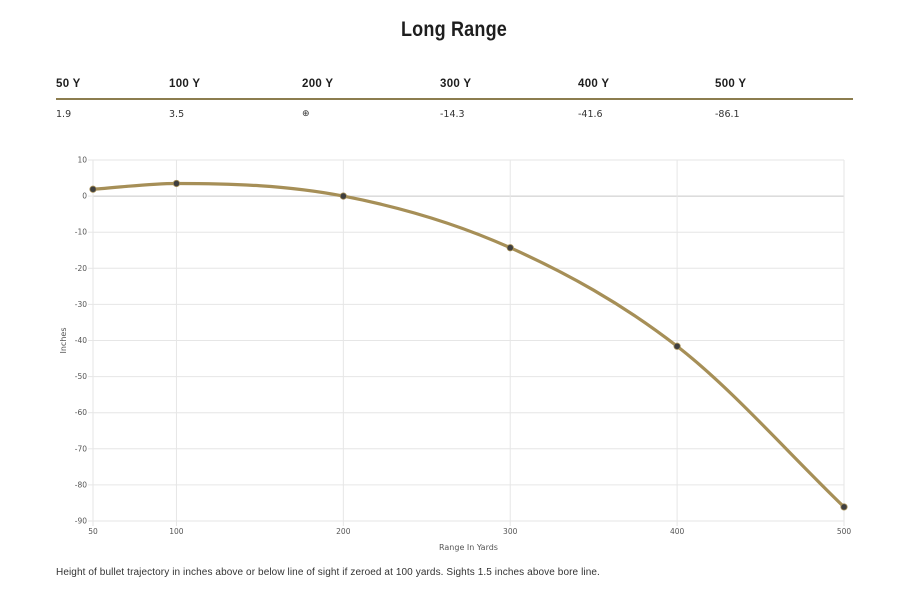 The height and width of the screenshot is (609, 900). What do you see at coordinates (81, 412) in the screenshot?
I see `y-tick-label: -60` at bounding box center [81, 412].